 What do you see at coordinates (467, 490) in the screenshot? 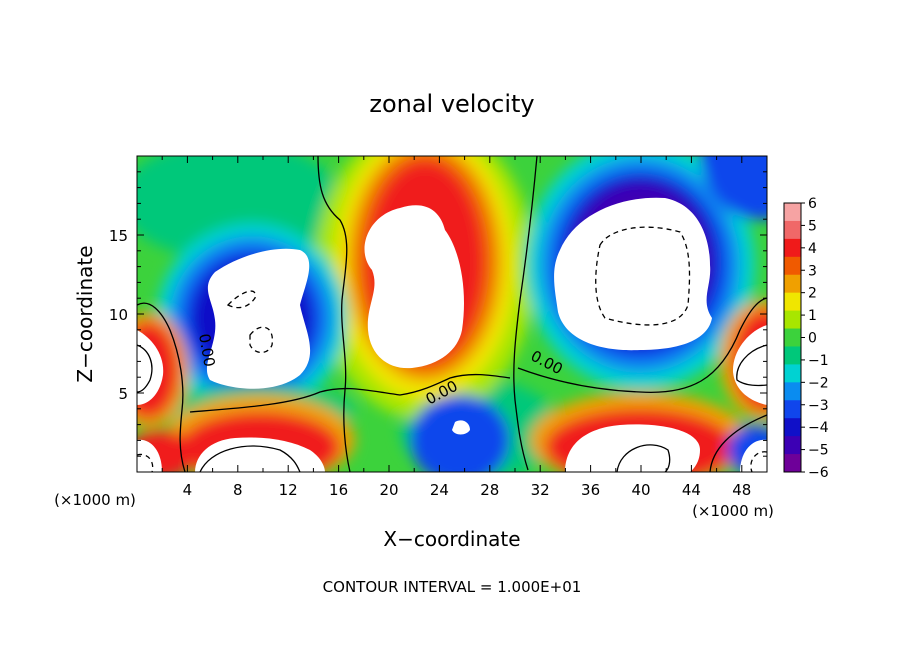
I see `x-tick-labels: 4 8 12 16 20 24 28 32 36 40 44 48` at bounding box center [467, 490].